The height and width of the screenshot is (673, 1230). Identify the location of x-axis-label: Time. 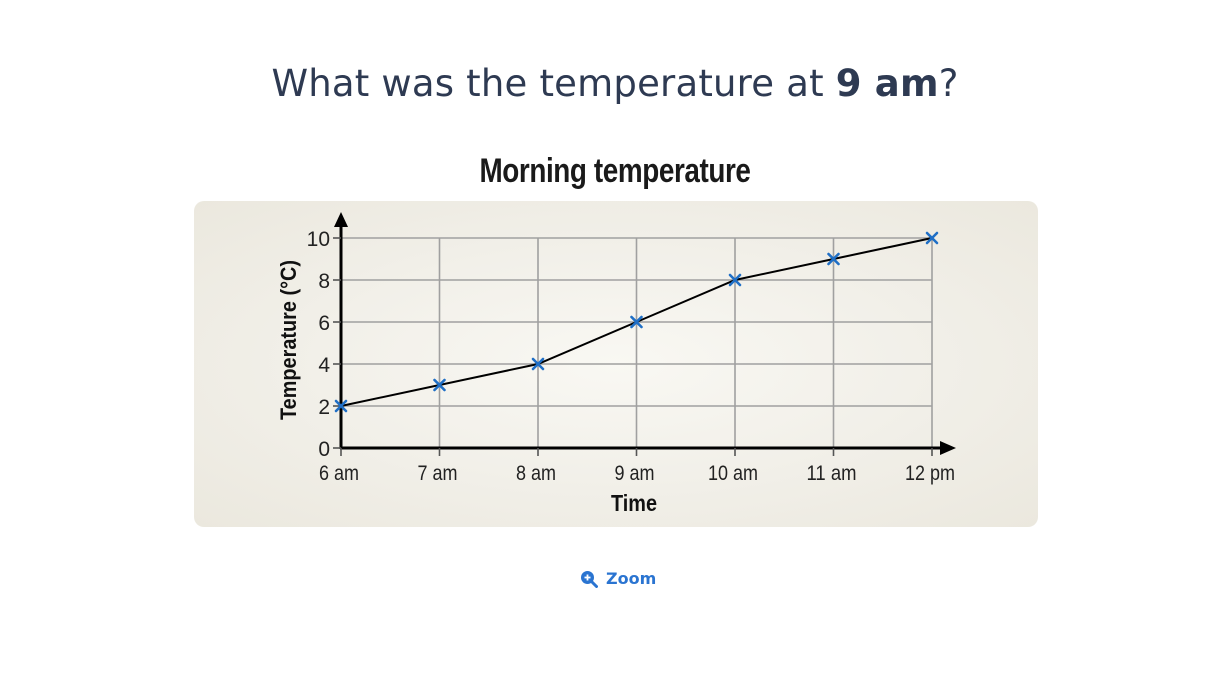
(634, 503).